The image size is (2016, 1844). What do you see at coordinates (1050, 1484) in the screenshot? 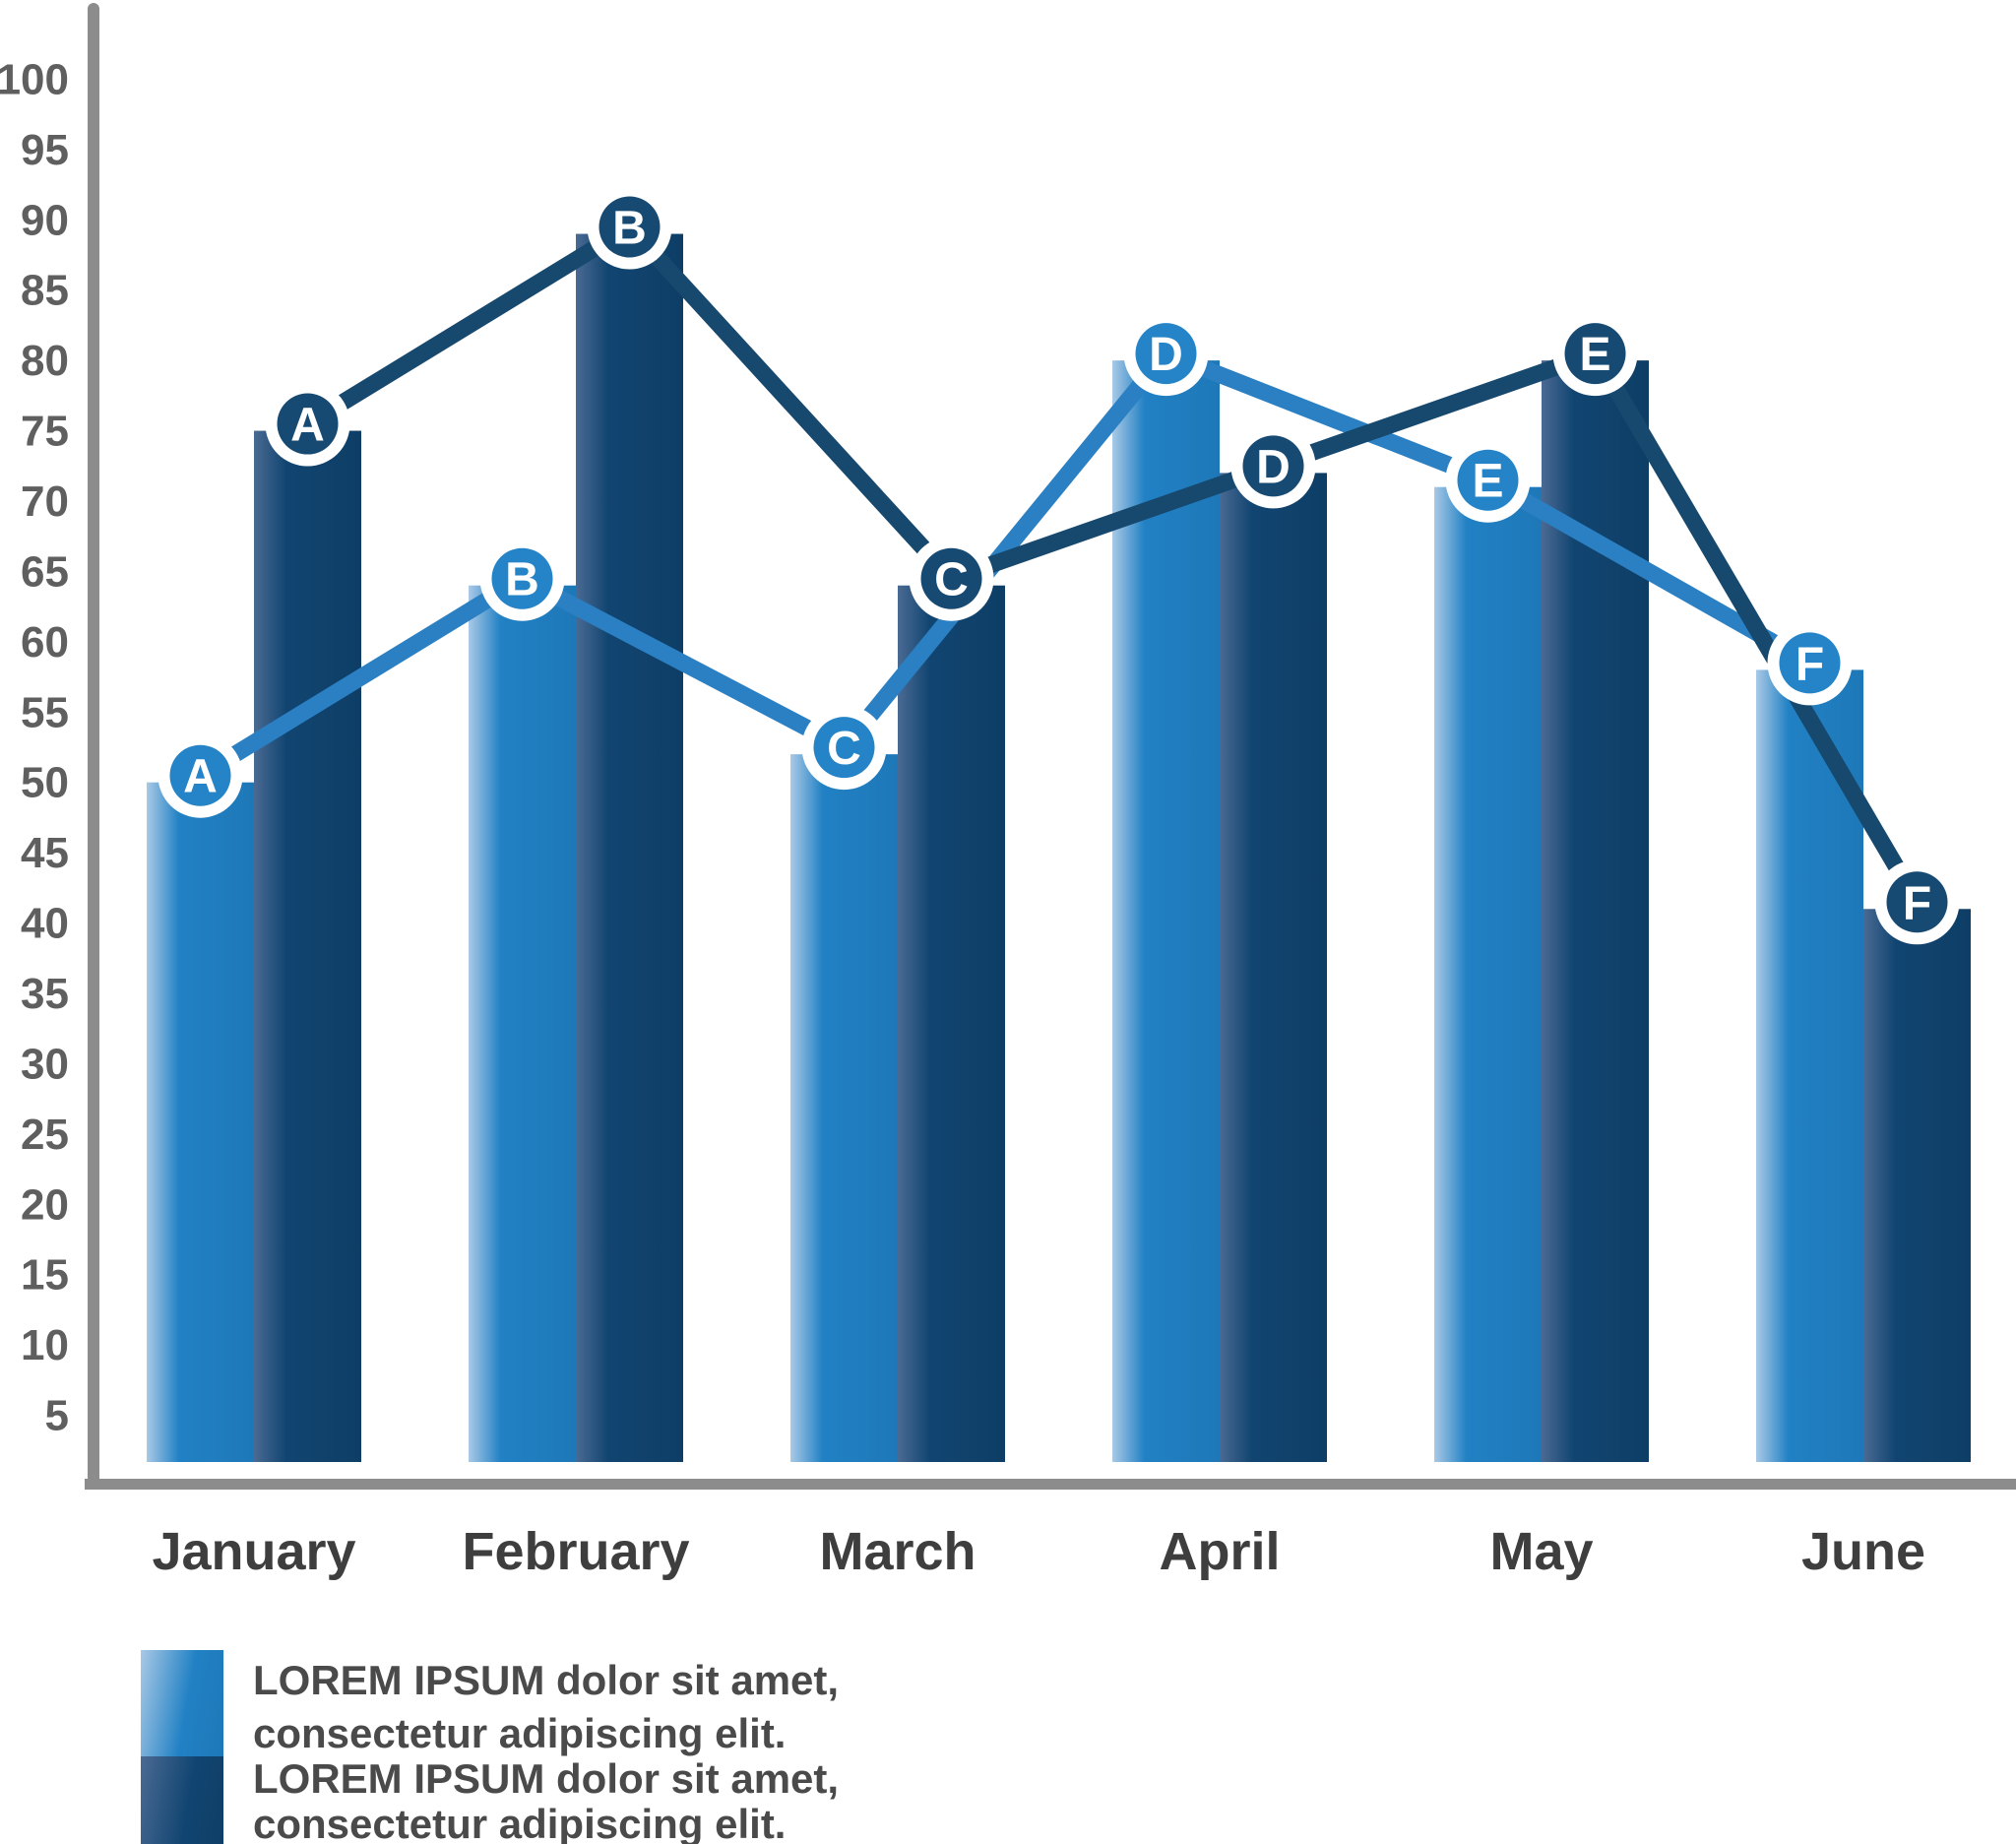
I see `x-axis-line` at bounding box center [1050, 1484].